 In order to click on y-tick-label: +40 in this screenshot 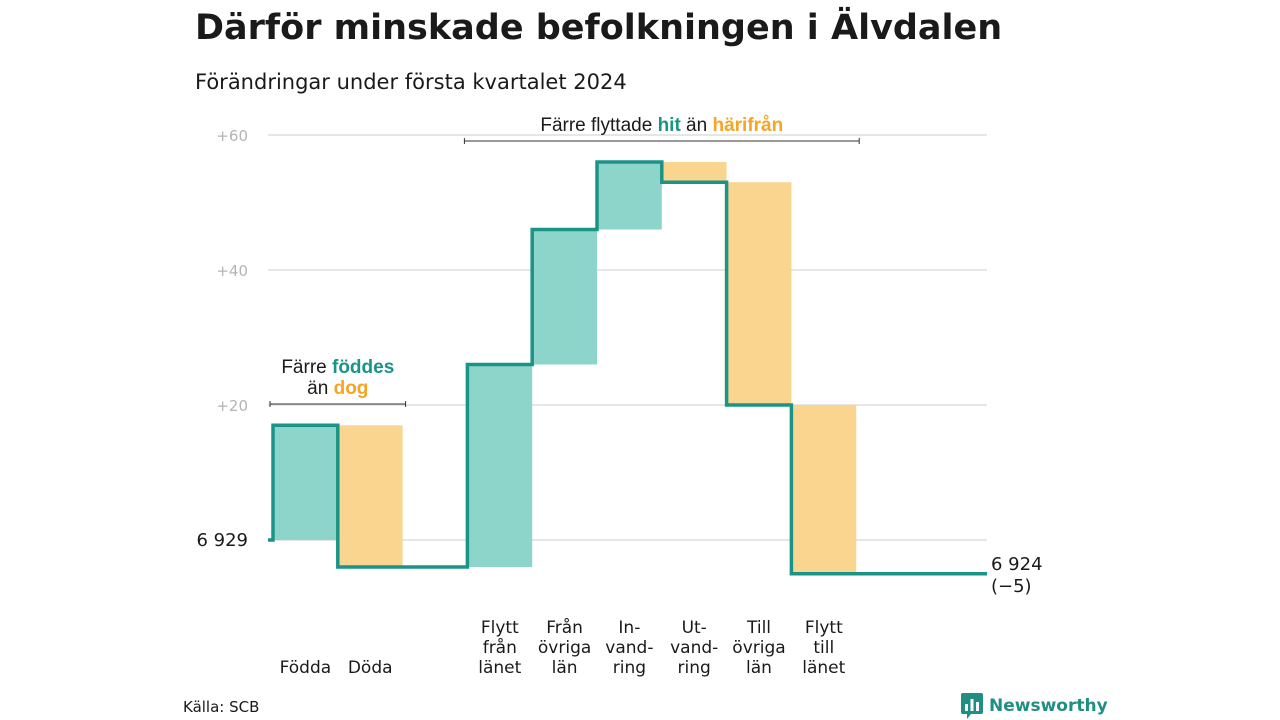, I will do `click(232, 271)`.